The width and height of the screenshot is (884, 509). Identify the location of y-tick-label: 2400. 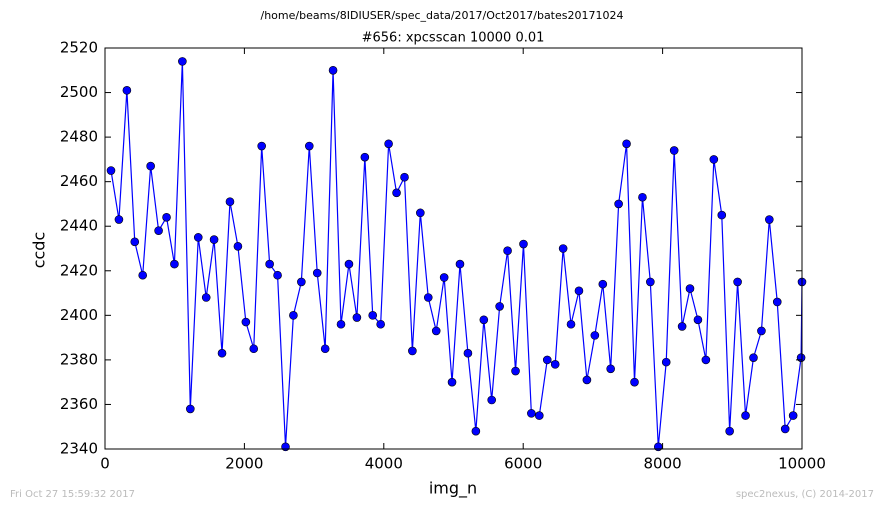
(79, 315).